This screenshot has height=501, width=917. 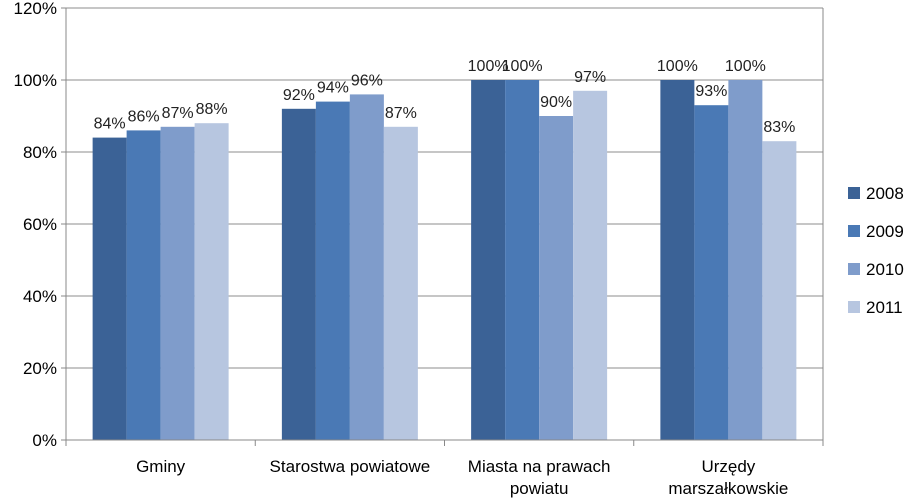 I want to click on y-tick-label: 120%, so click(x=35, y=9).